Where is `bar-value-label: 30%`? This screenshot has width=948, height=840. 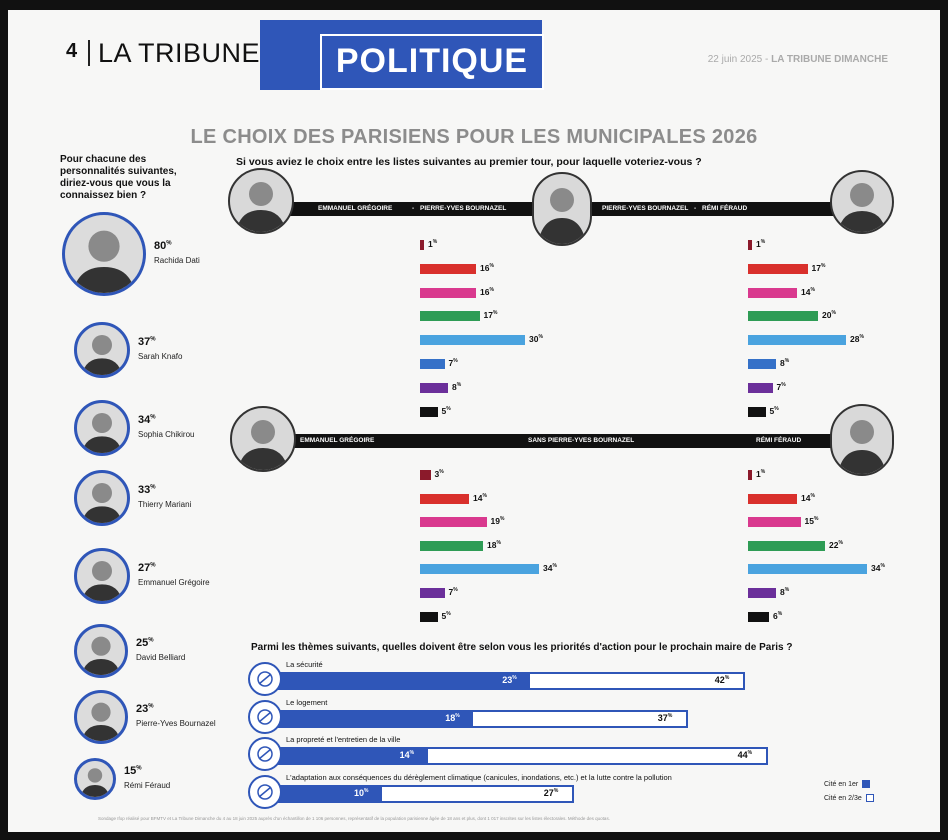
bar-value-label: 30% is located at coordinates (536, 339).